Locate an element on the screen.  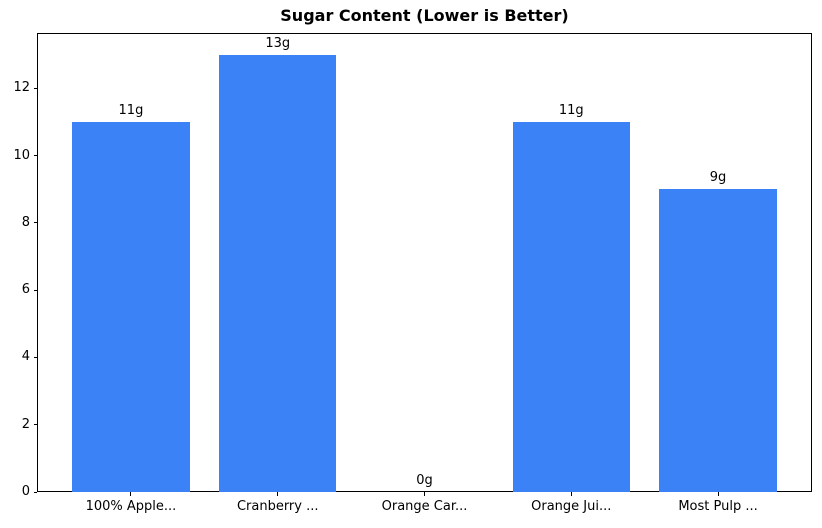
y-tick-label: 6 is located at coordinates (25, 290).